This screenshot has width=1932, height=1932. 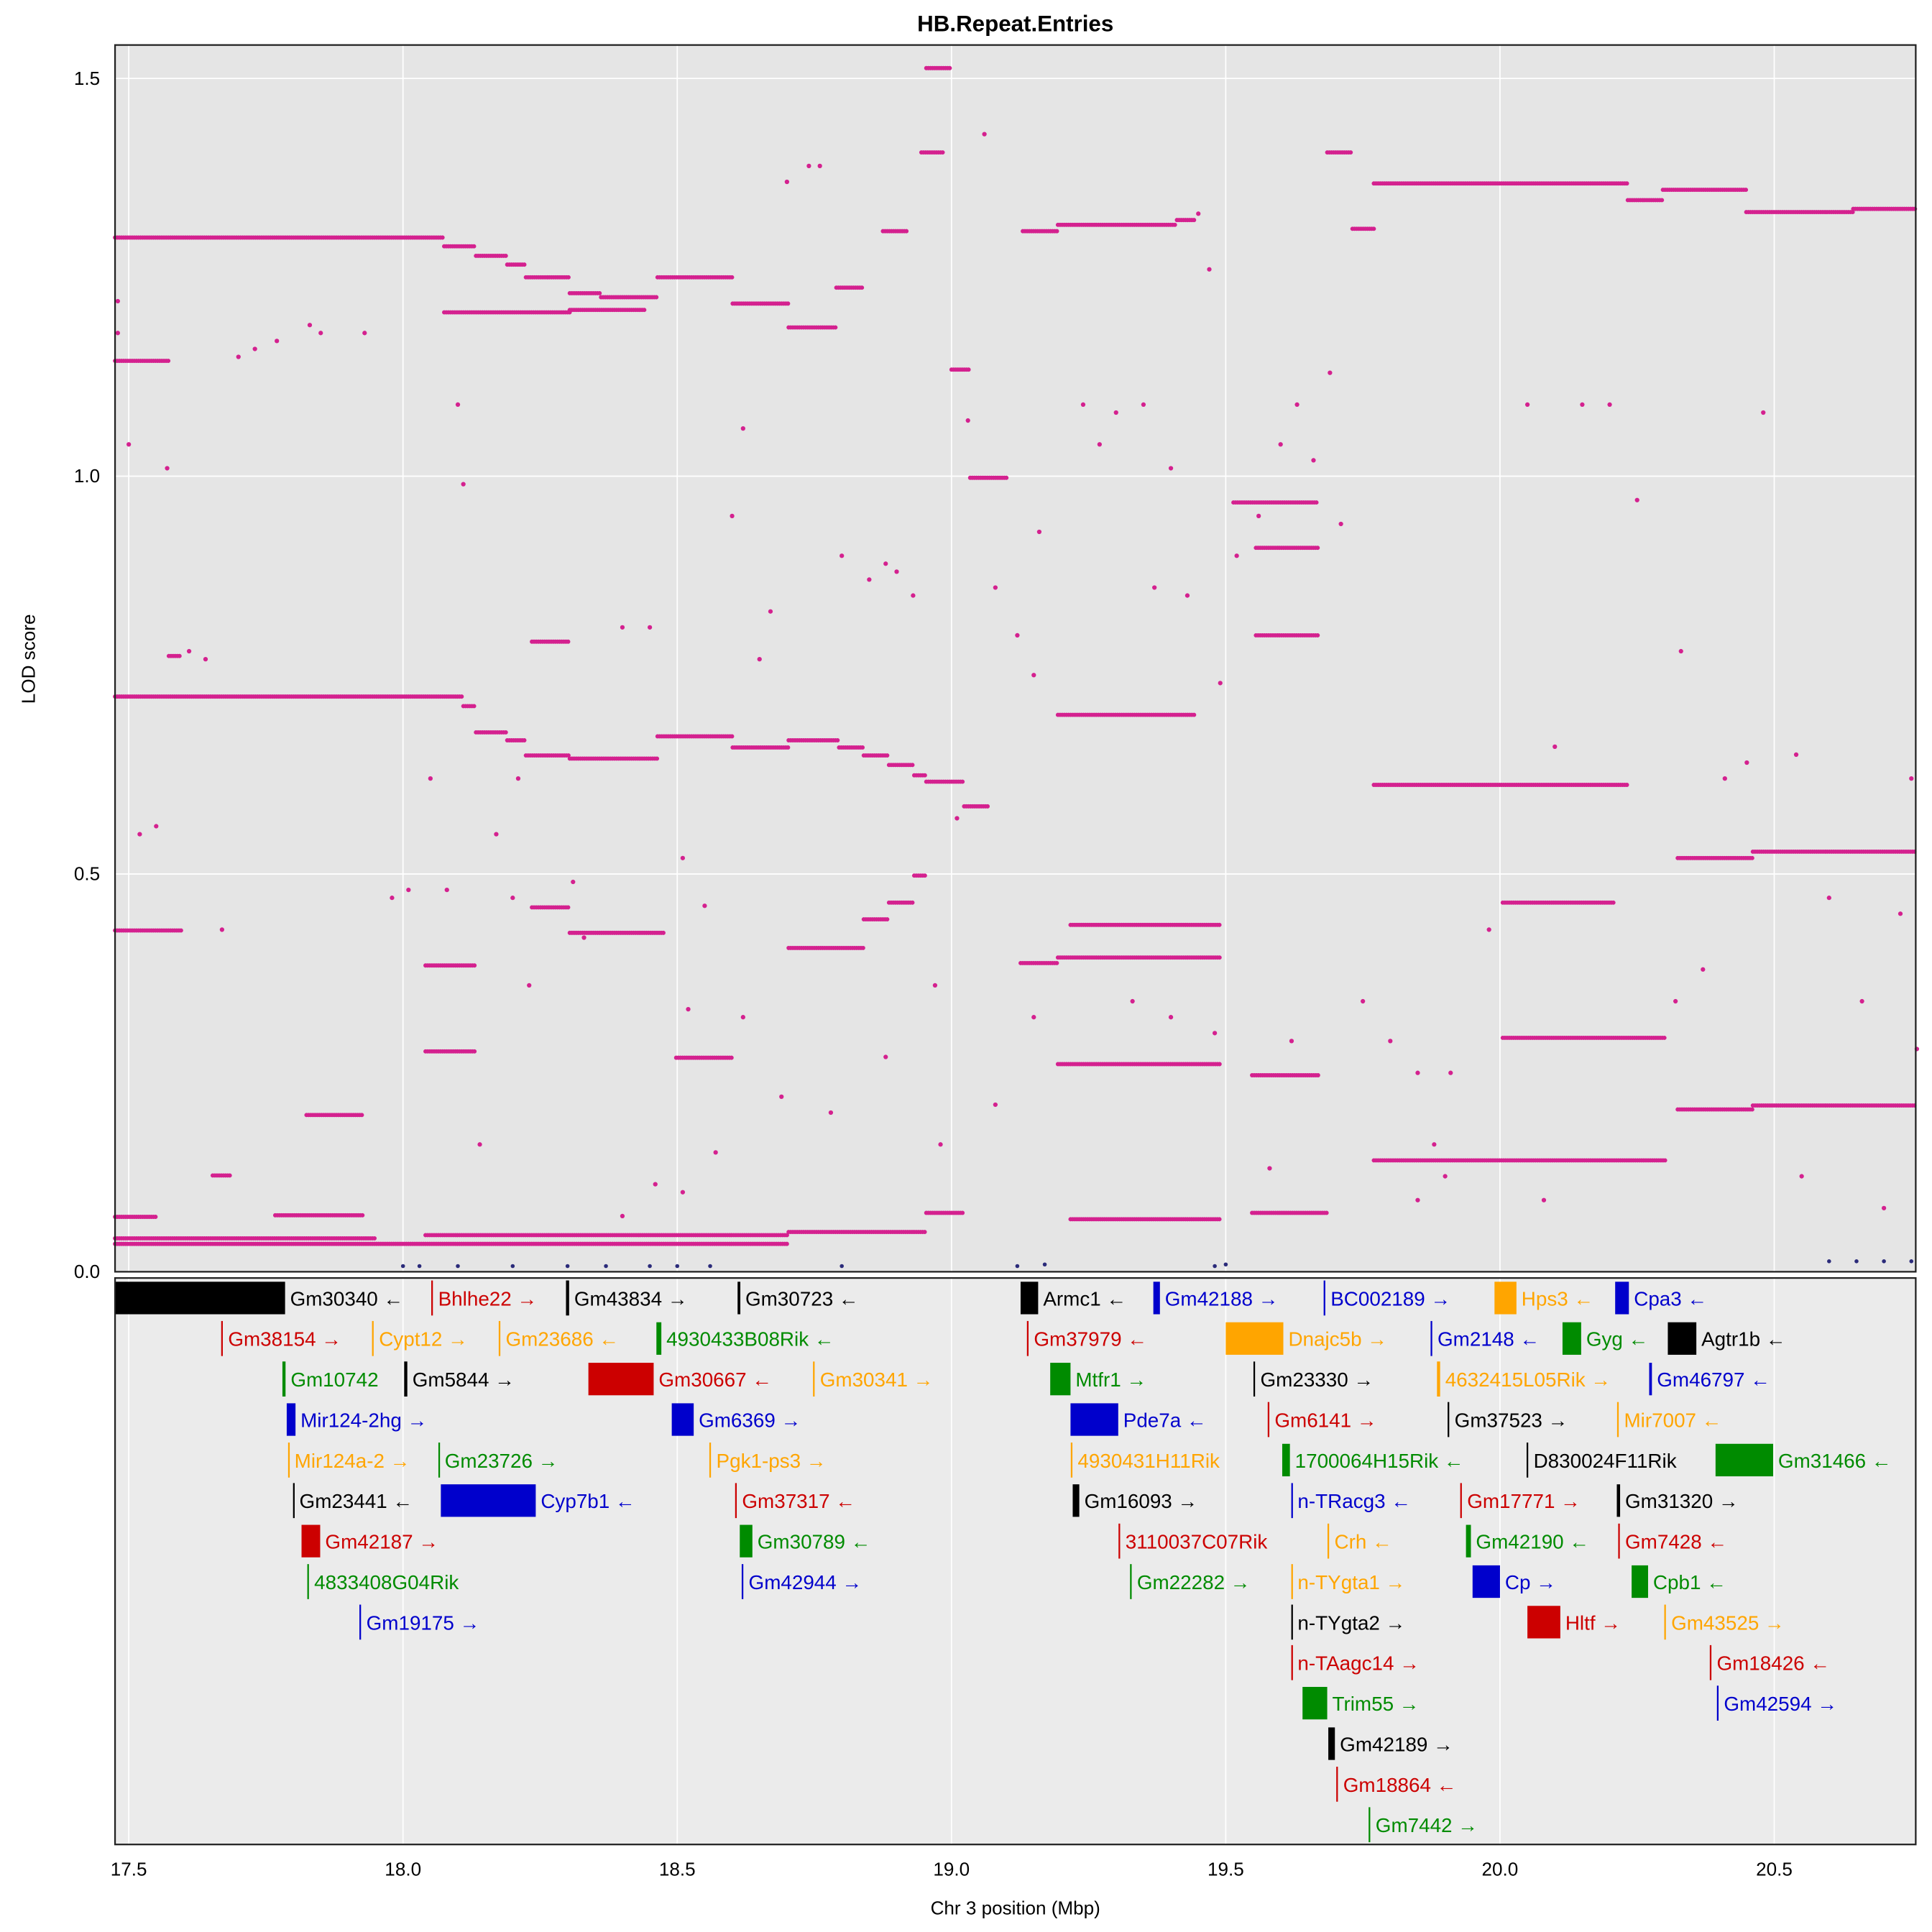 What do you see at coordinates (356, 1501) in the screenshot?
I see `gene-label: Gm23441 ←` at bounding box center [356, 1501].